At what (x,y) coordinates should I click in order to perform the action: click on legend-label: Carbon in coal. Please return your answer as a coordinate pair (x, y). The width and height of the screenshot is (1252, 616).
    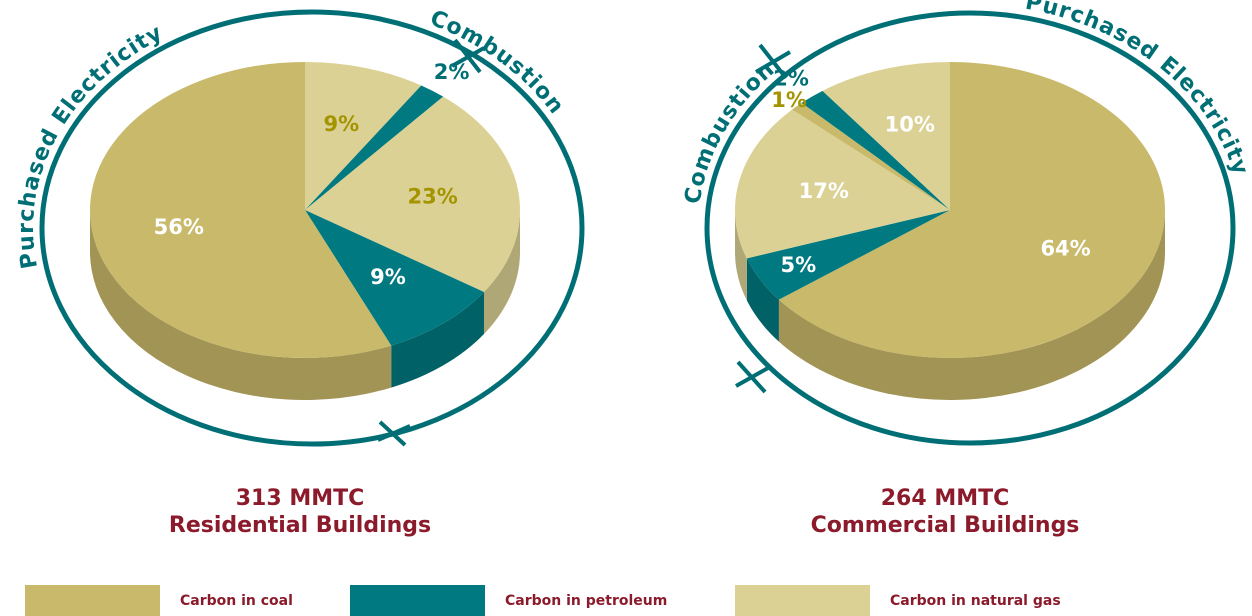
    Looking at the image, I should click on (236, 601).